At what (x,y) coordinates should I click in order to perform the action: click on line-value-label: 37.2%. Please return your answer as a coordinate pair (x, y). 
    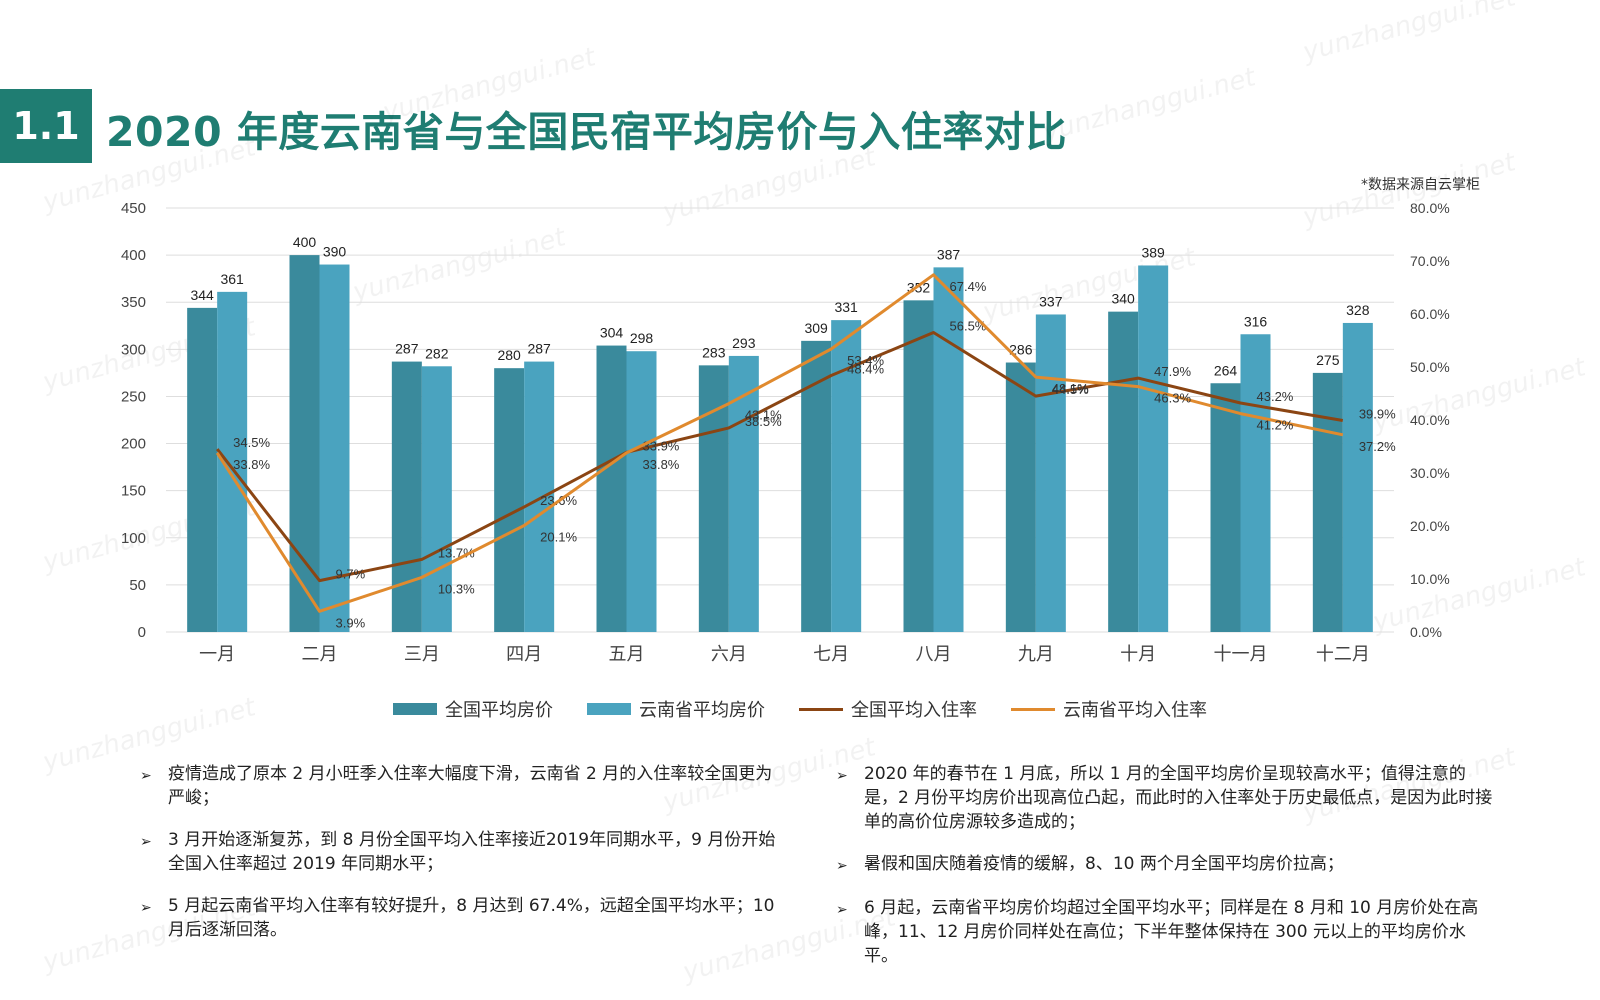
    Looking at the image, I should click on (1377, 446).